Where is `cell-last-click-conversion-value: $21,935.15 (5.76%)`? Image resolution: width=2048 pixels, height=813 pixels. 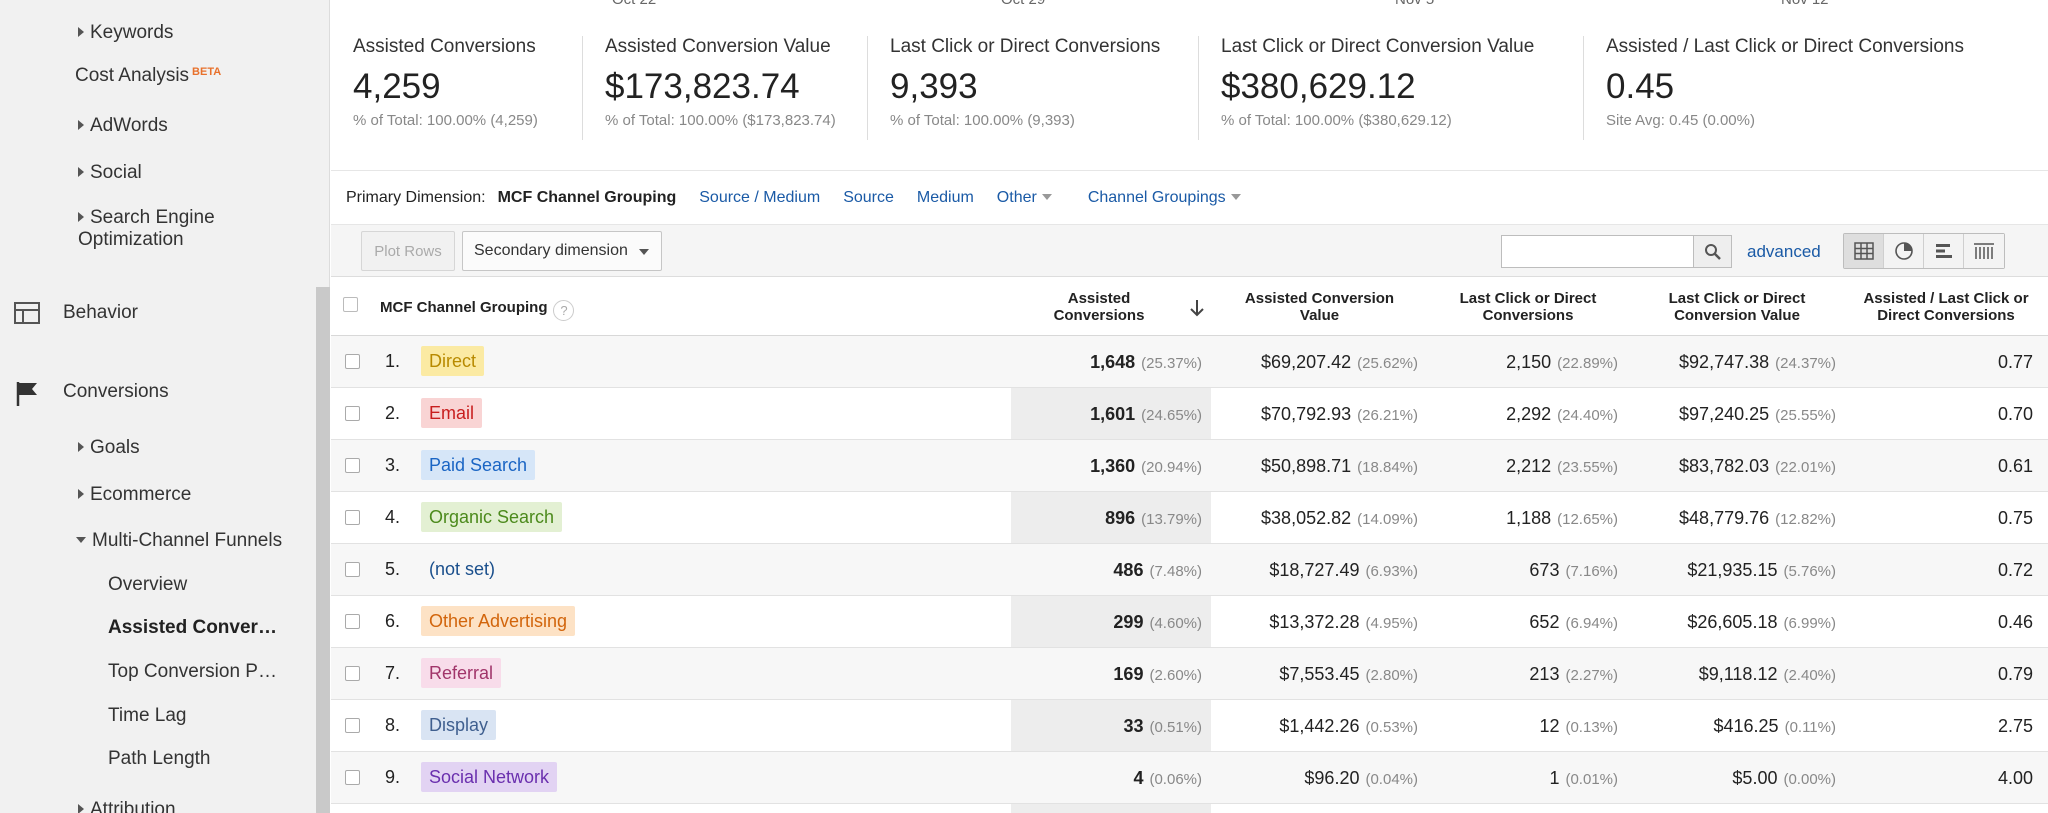
cell-last-click-conversion-value: $21,935.15 (5.76%) is located at coordinates (1761, 570).